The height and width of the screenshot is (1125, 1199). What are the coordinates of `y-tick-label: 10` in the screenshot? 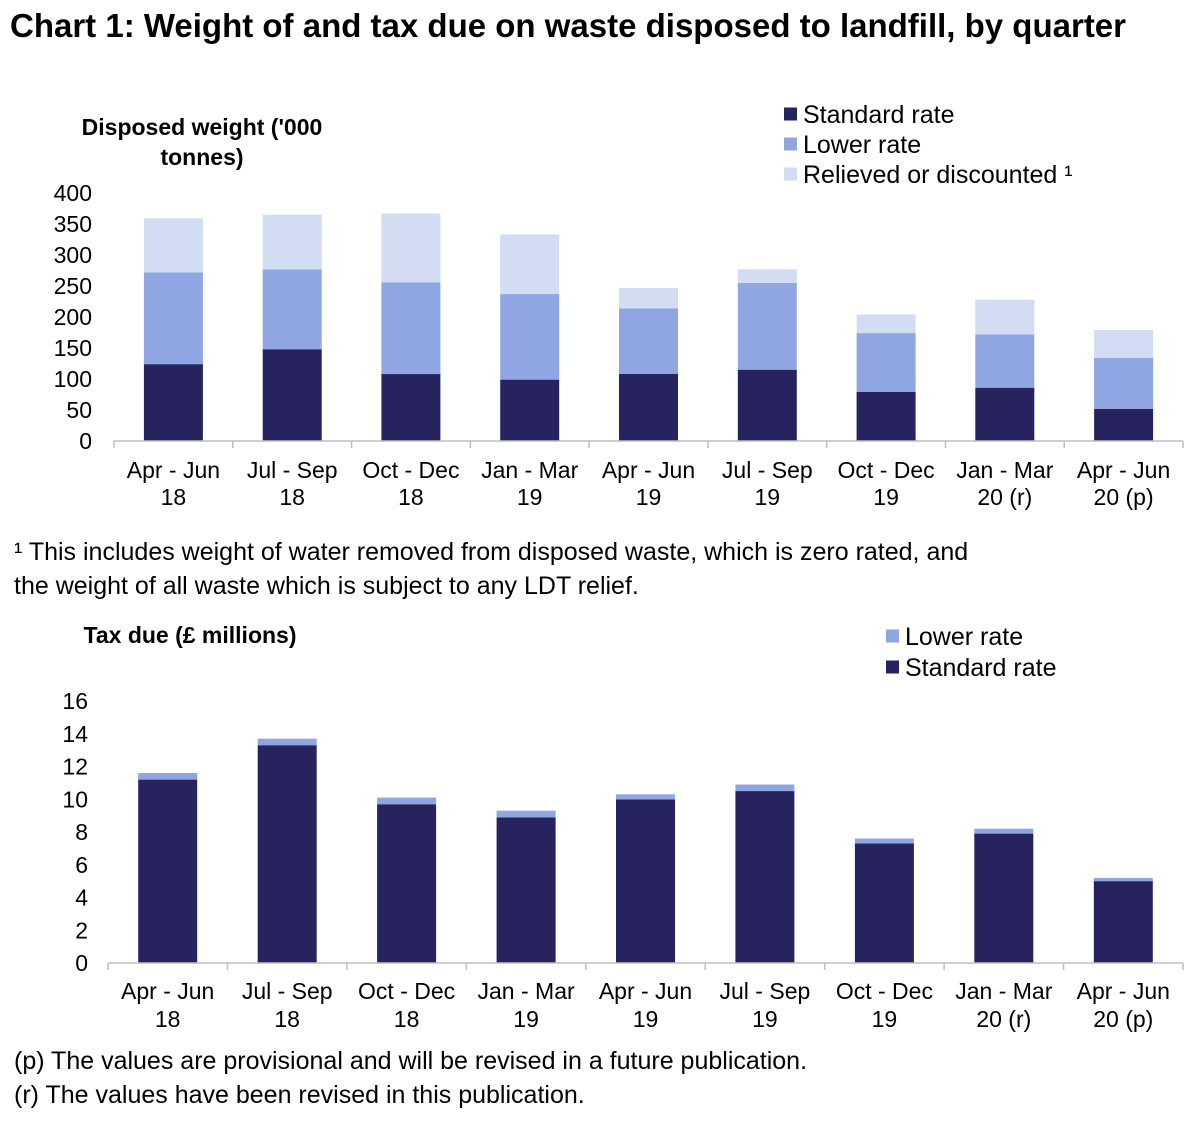 It's located at (75, 799).